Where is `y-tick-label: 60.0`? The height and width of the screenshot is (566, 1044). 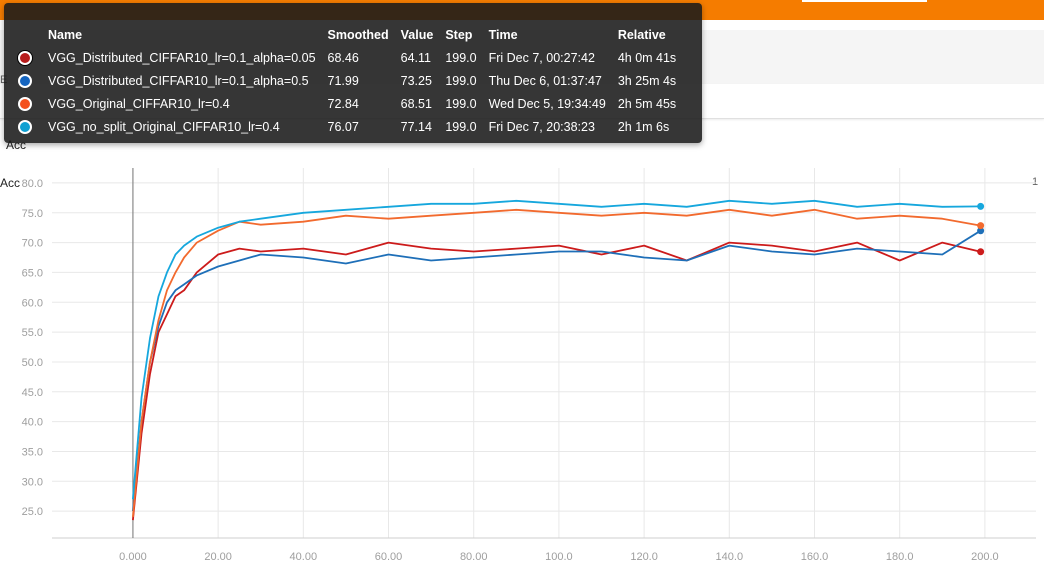 y-tick-label: 60.0 is located at coordinates (32, 303).